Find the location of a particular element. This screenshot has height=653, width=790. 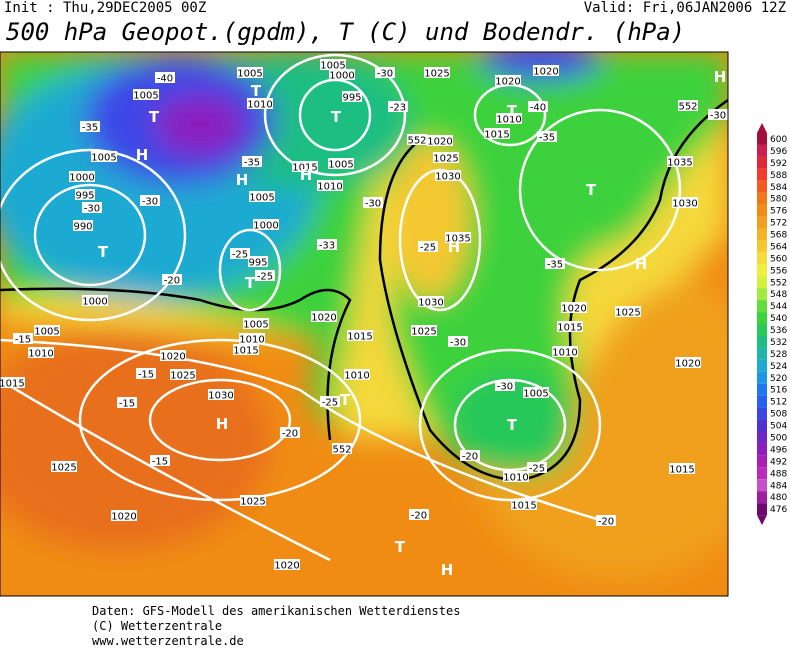

colorbar-arrow-top is located at coordinates (762, 128).